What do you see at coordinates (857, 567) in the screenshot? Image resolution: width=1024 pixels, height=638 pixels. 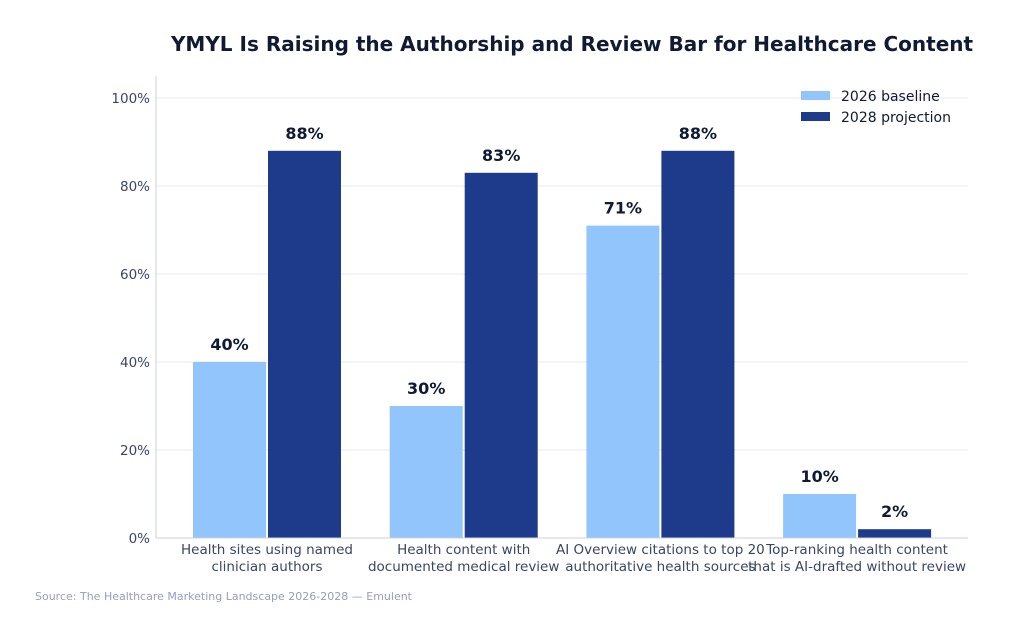 I see `category-label: that is AI-drafted without review` at bounding box center [857, 567].